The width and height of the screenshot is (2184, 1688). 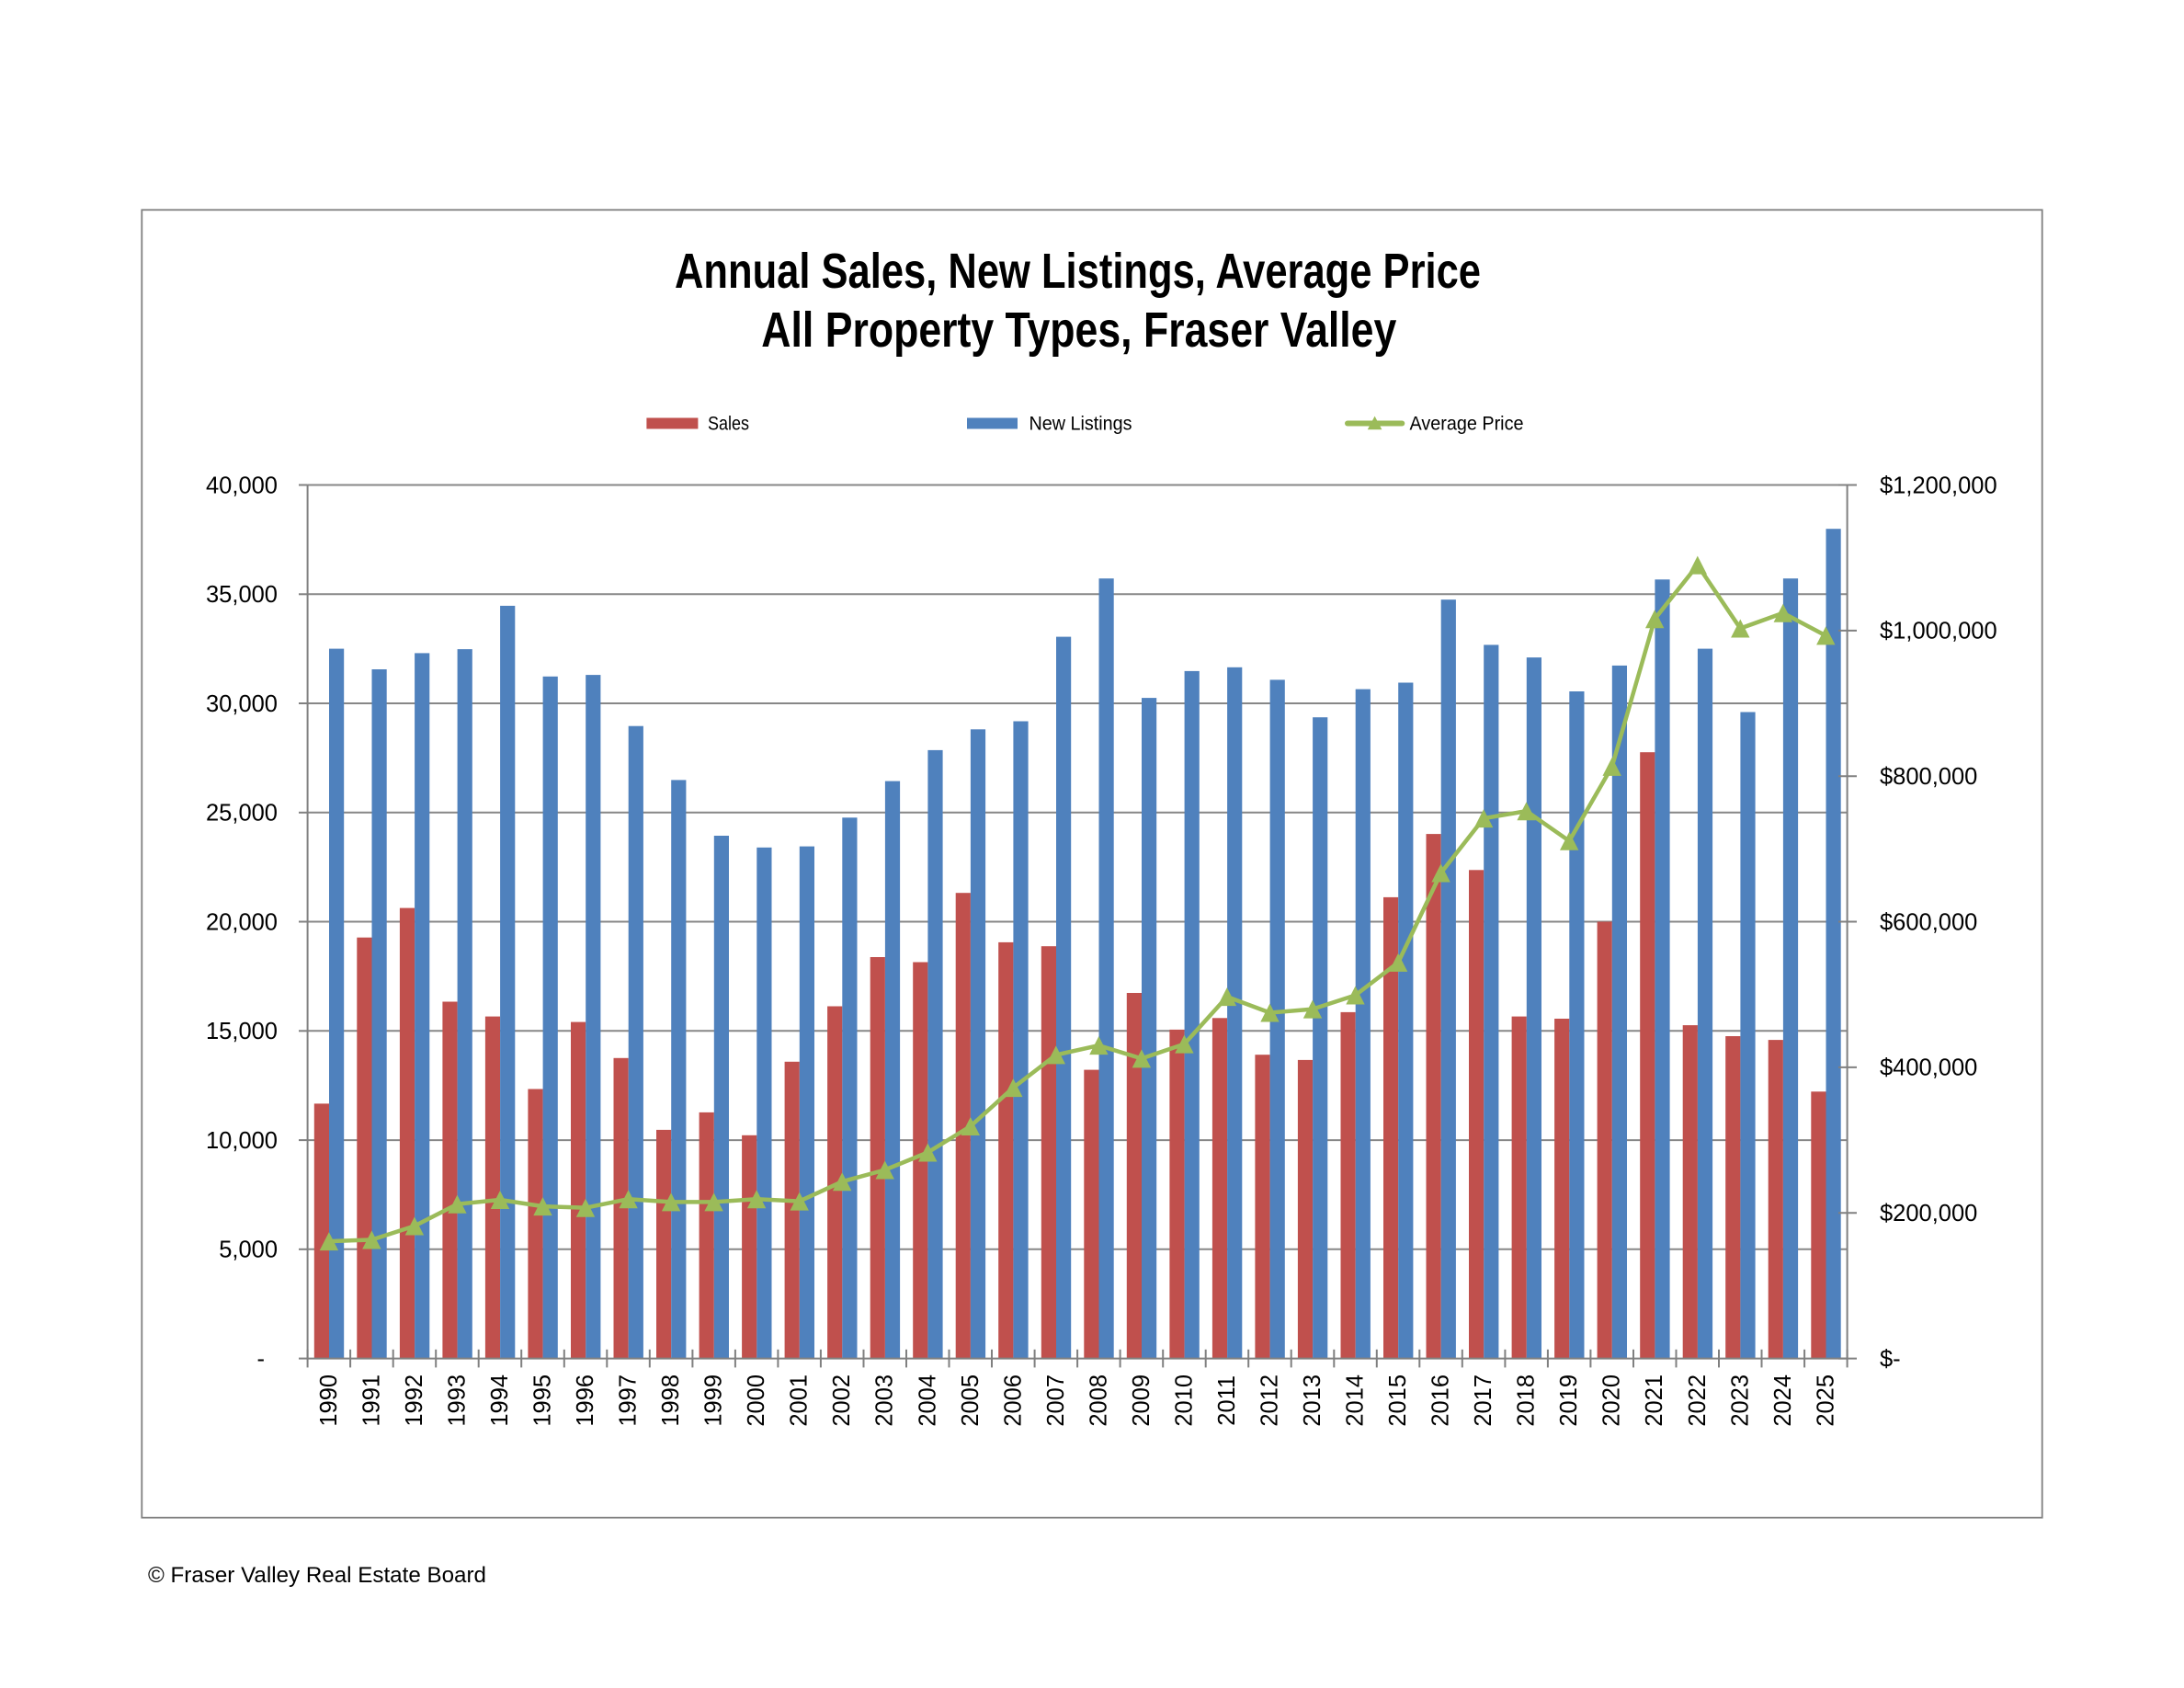 I want to click on svg-text: 2008, so click(x=1098, y=1401).